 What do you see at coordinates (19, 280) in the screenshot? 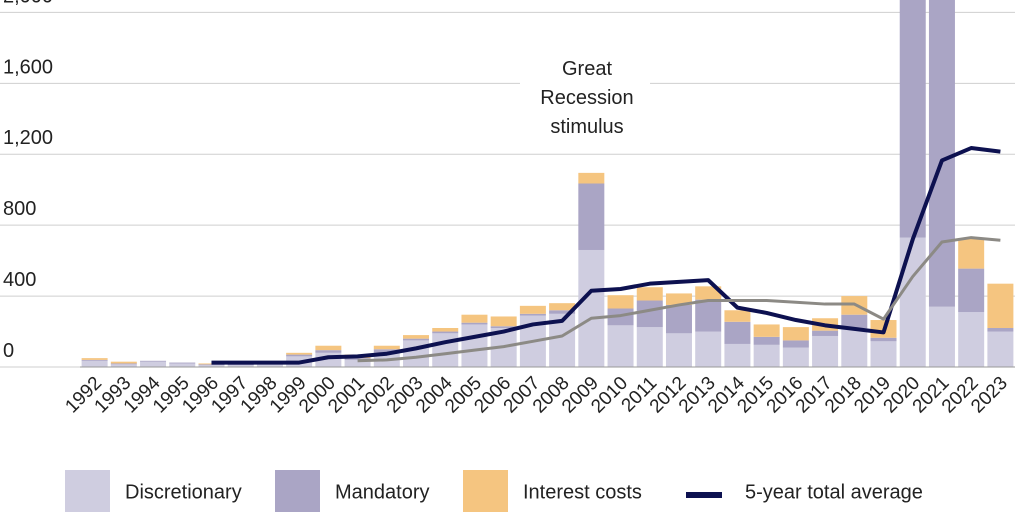
I see `y-tick-label: 400` at bounding box center [19, 280].